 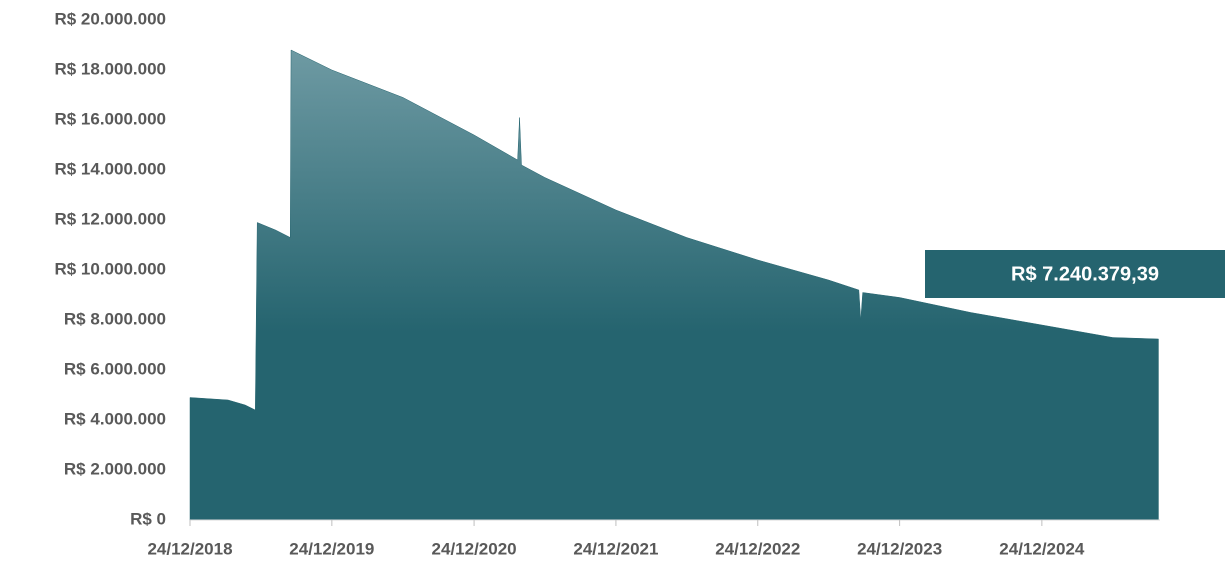 What do you see at coordinates (474, 548) in the screenshot?
I see `x-tick-label: 24/12/2020` at bounding box center [474, 548].